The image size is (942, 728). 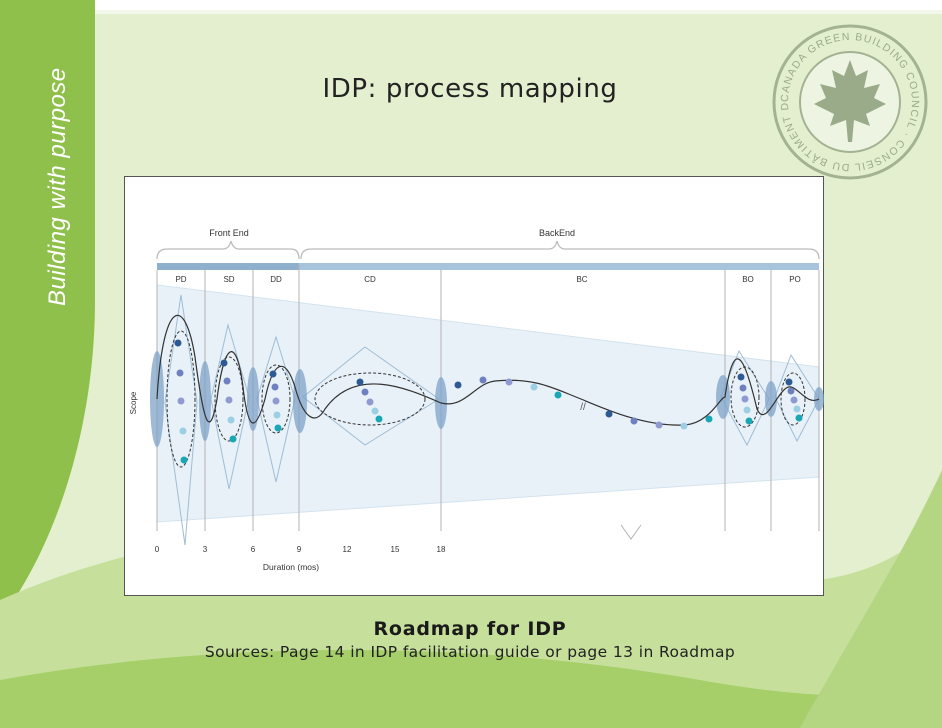 What do you see at coordinates (631, 532) in the screenshot?
I see `bottom-notch` at bounding box center [631, 532].